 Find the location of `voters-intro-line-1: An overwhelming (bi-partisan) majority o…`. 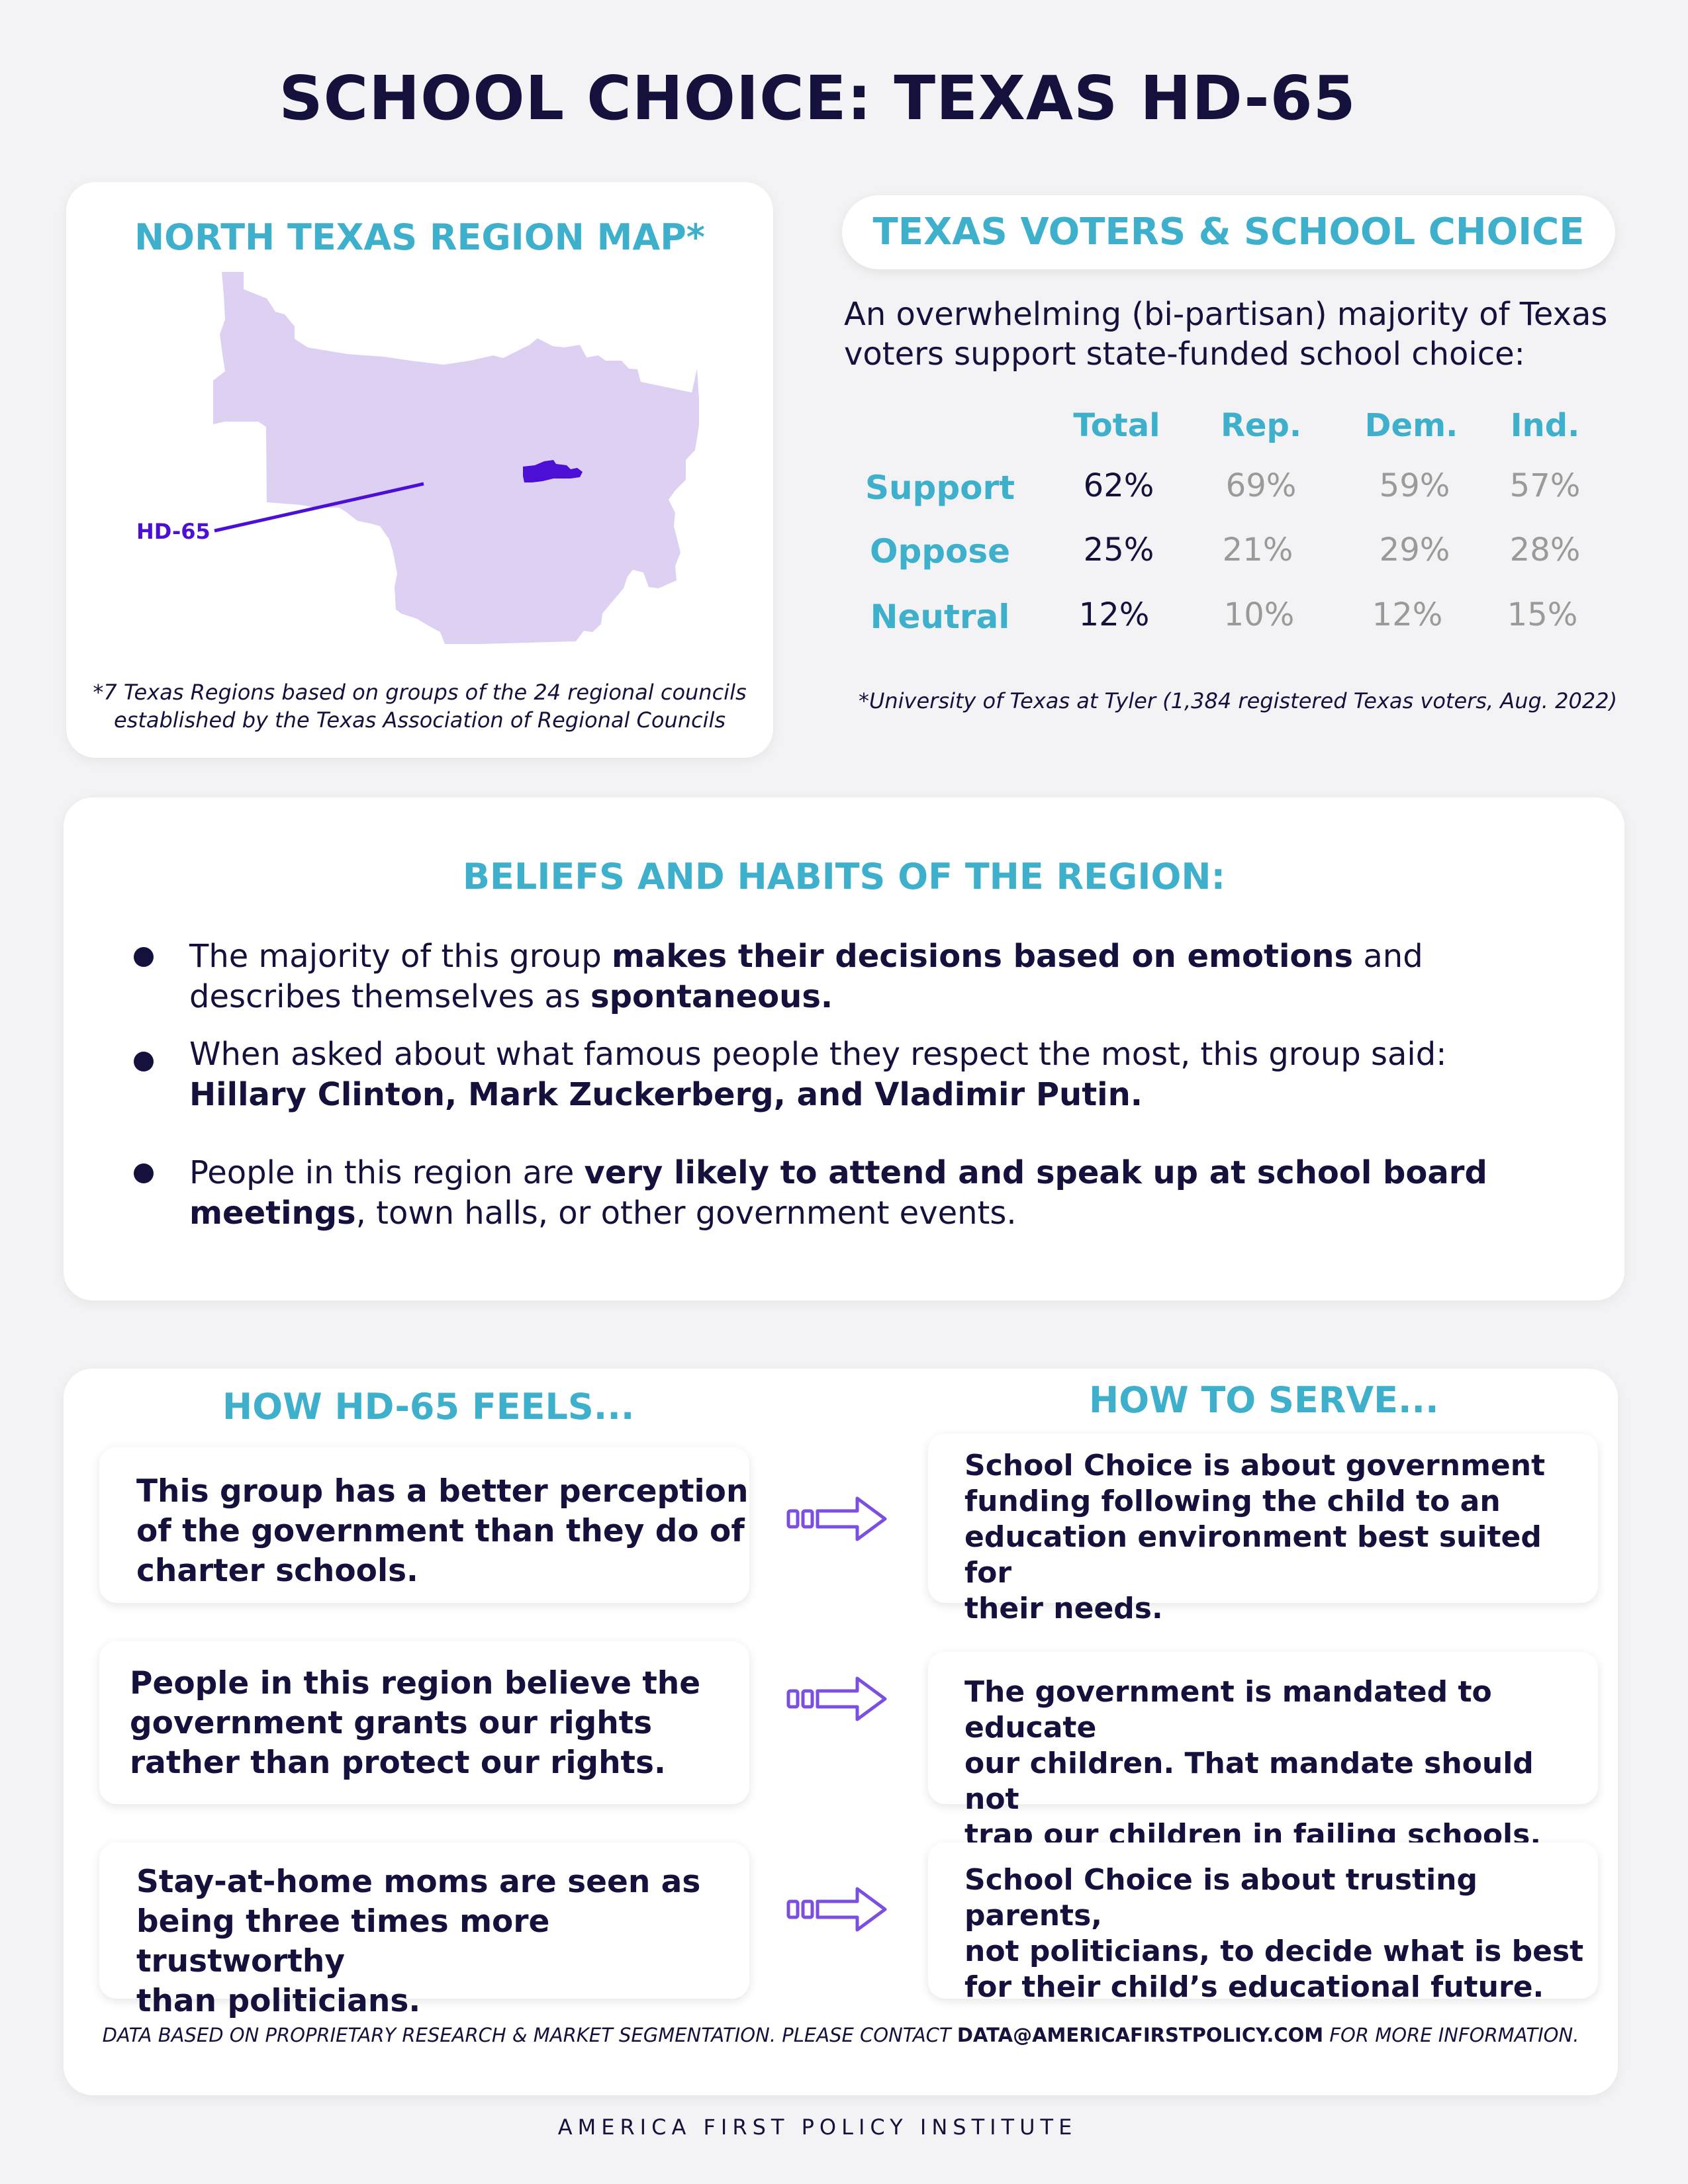

voters-intro-line-1: An overwhelming (bi-partisan) majority o… is located at coordinates (1226, 315).